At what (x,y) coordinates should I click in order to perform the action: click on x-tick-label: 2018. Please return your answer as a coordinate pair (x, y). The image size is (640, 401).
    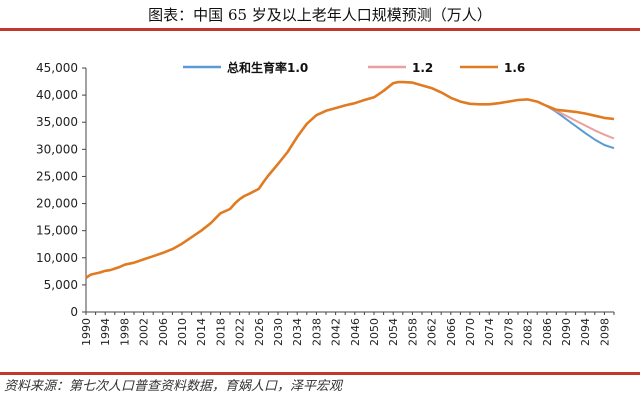
    Looking at the image, I should click on (220, 332).